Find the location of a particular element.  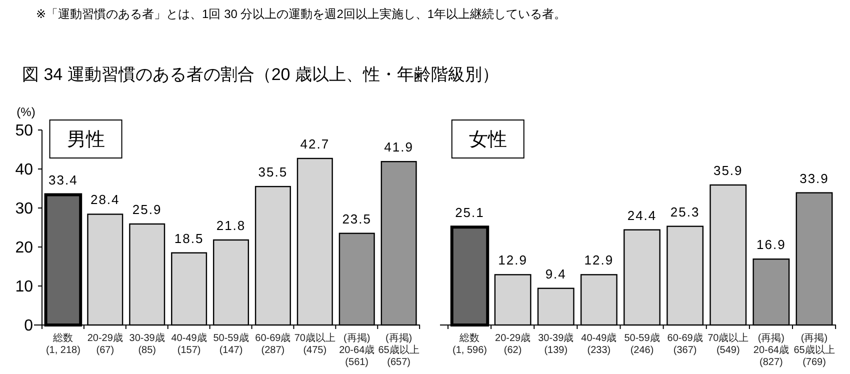

data-label: 25.3 is located at coordinates (685, 212).